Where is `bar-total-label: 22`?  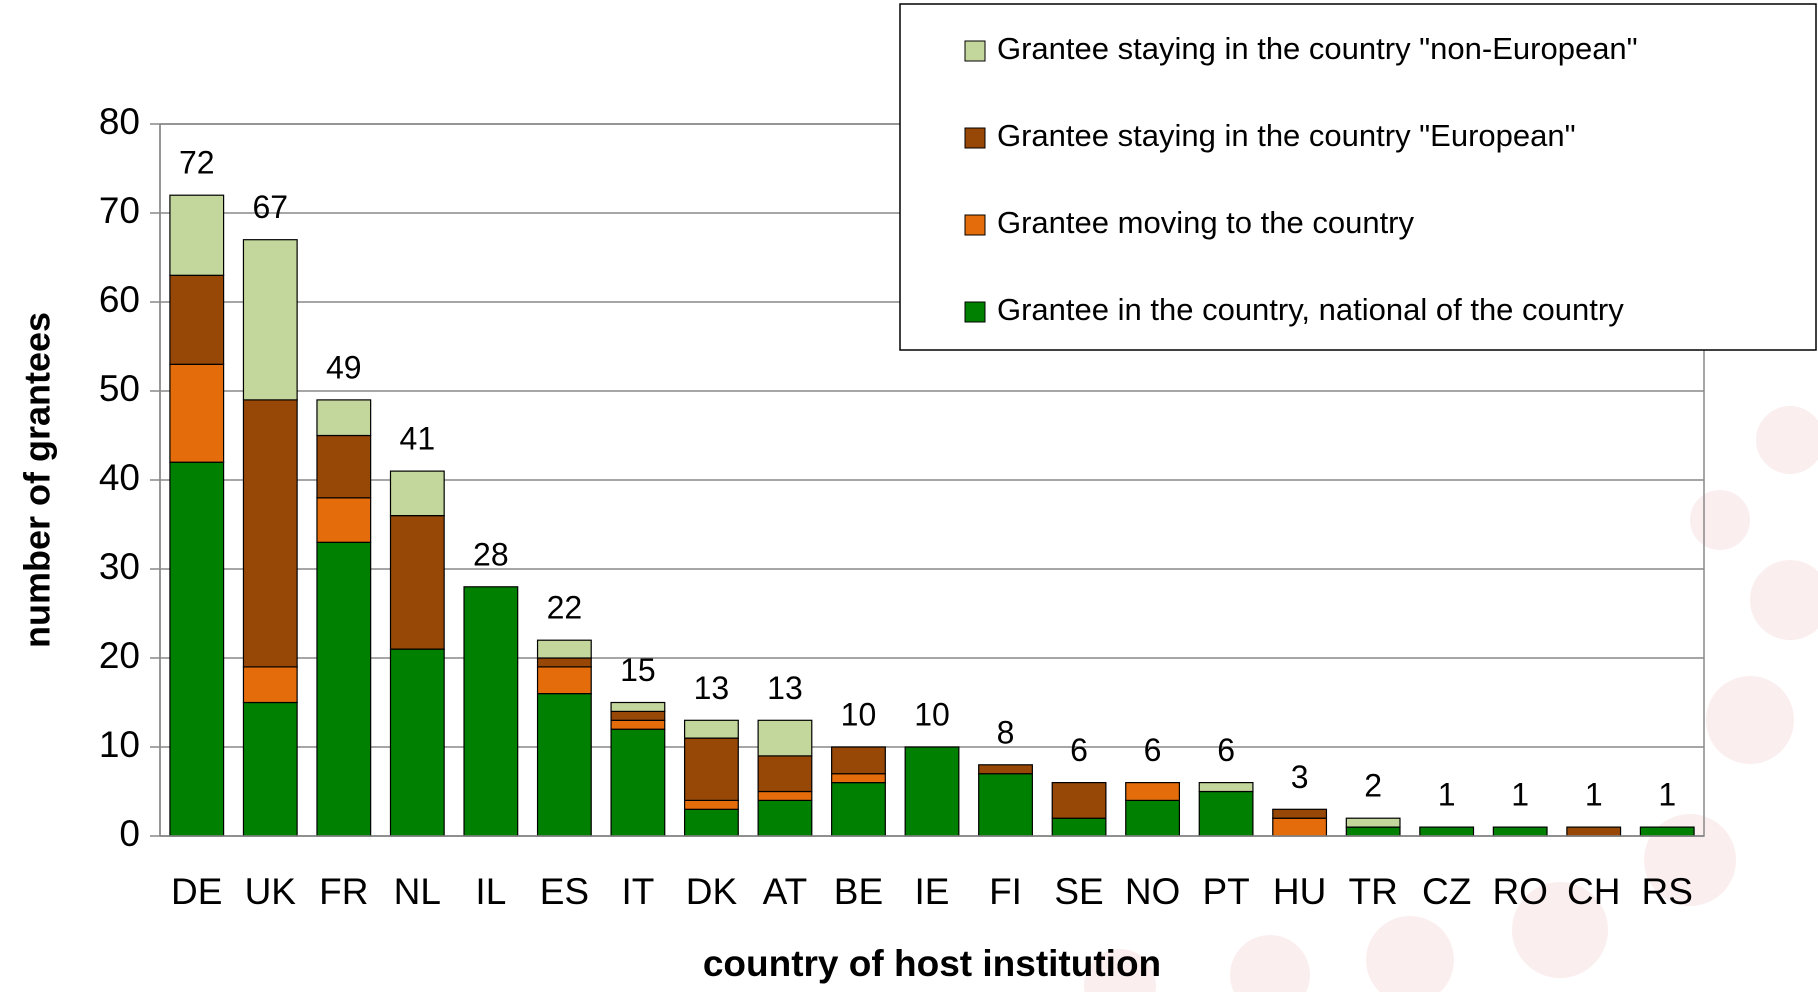 bar-total-label: 22 is located at coordinates (565, 608).